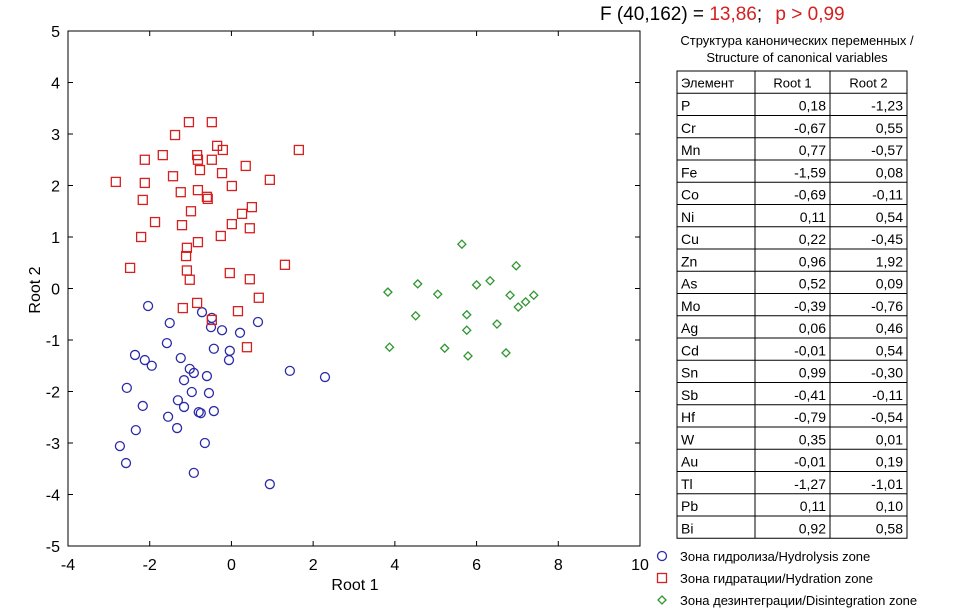  What do you see at coordinates (810, 172) in the screenshot?
I see `value-cell: -1,59` at bounding box center [810, 172].